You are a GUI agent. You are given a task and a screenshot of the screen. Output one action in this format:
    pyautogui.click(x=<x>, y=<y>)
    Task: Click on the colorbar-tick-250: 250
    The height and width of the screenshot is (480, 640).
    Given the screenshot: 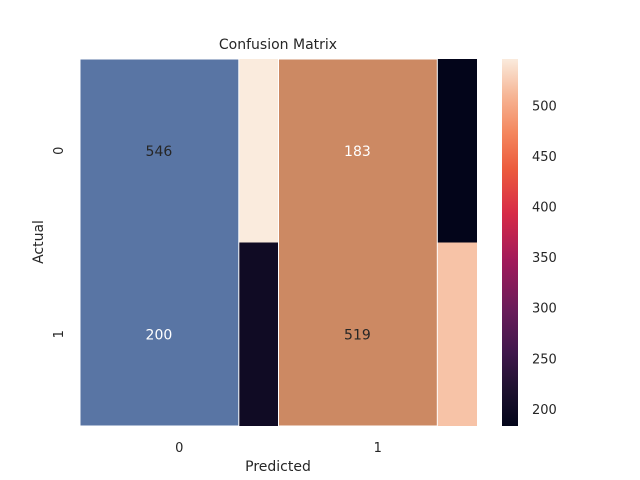 What is the action you would take?
    pyautogui.click(x=544, y=359)
    